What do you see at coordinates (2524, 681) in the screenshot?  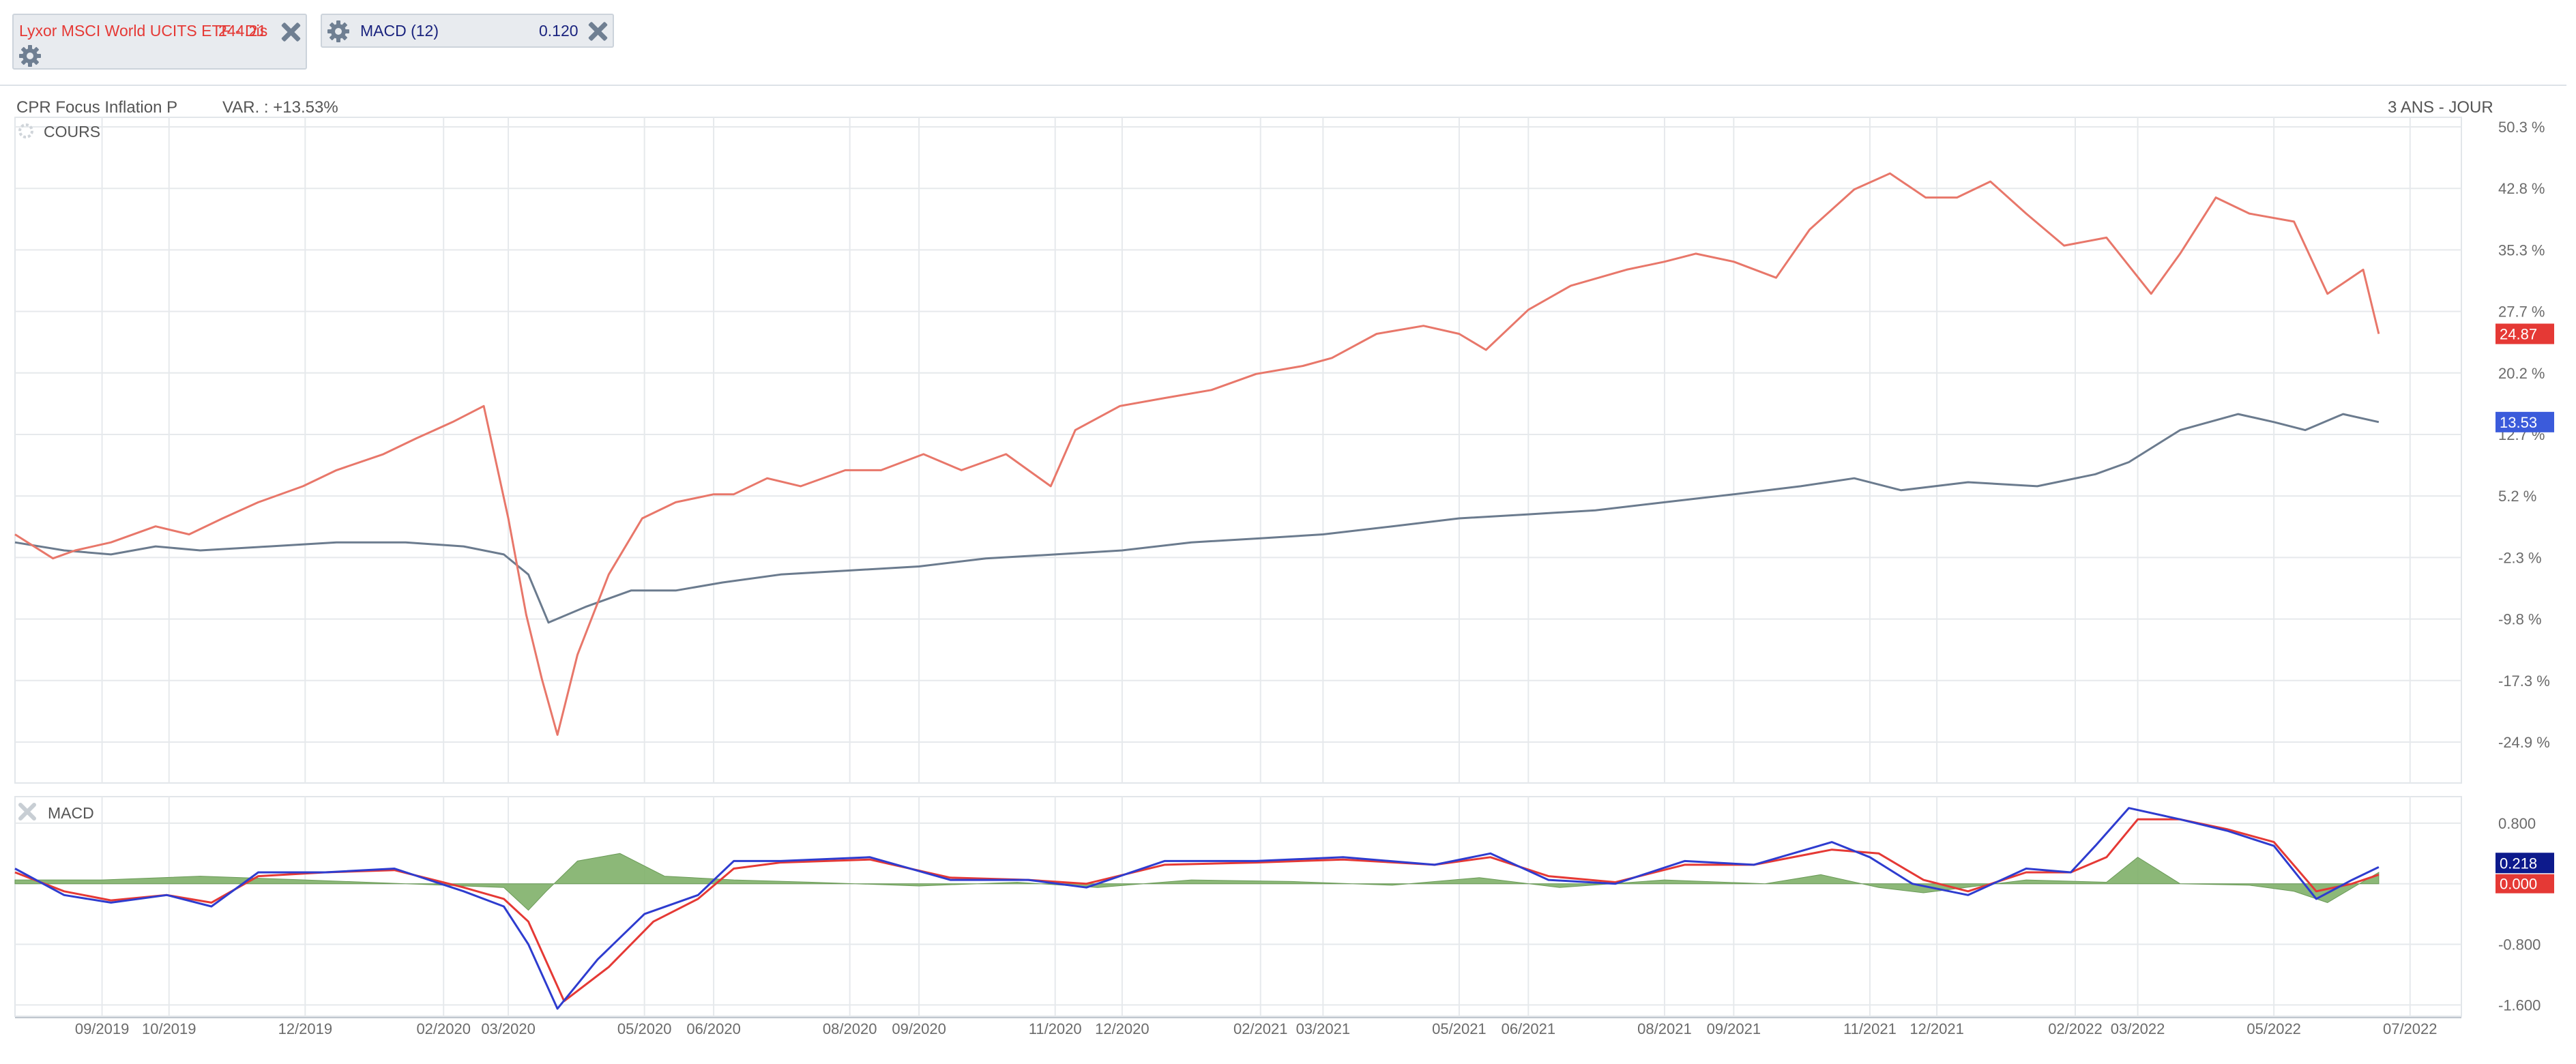 I see `y-tick-label: -17.3 %` at bounding box center [2524, 681].